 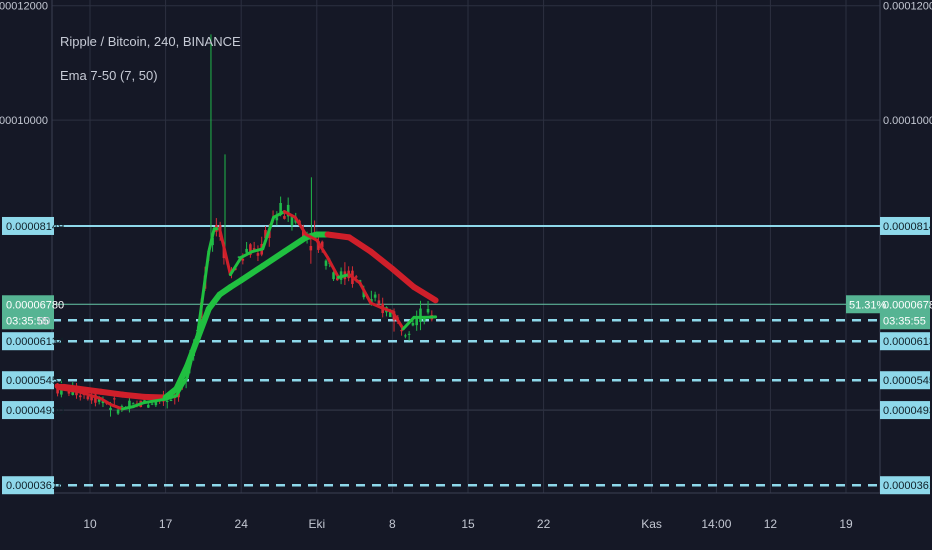 I want to click on x-tick-label: 22, so click(x=544, y=524).